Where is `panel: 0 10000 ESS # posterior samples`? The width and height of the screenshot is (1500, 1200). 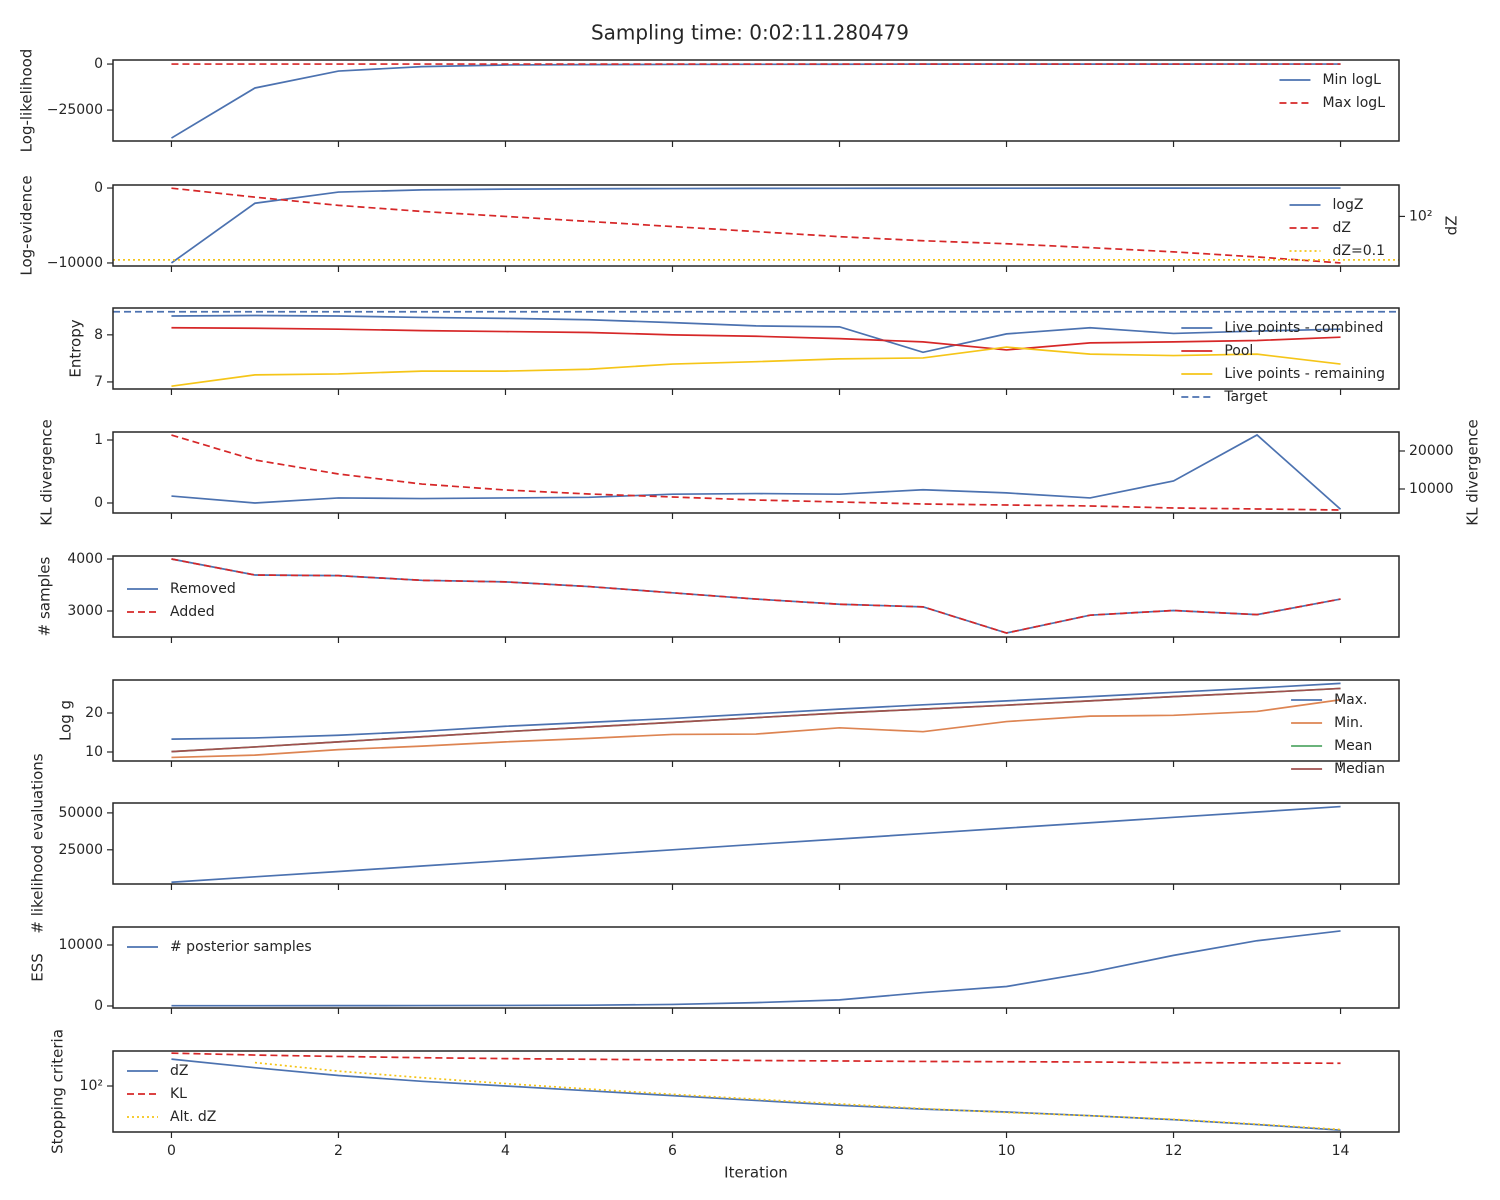 panel: 0 10000 ESS # posterior samples is located at coordinates (714, 970).